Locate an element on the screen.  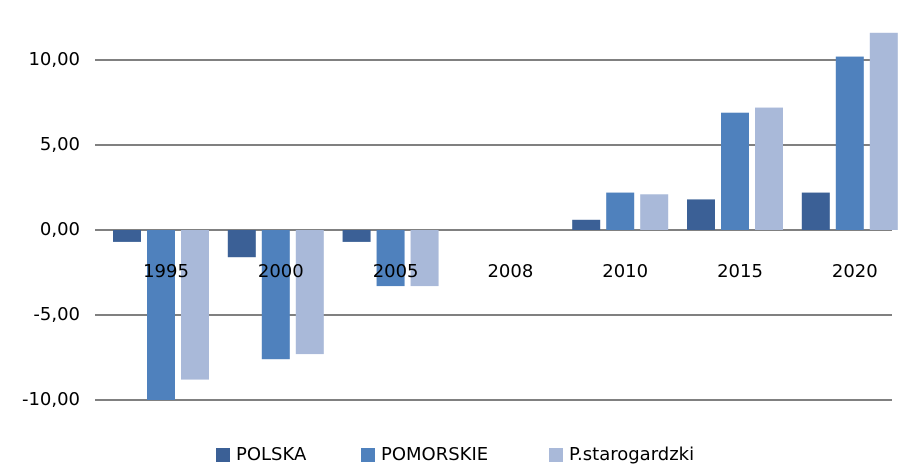
legend-label: POLSKA is located at coordinates (271, 454).